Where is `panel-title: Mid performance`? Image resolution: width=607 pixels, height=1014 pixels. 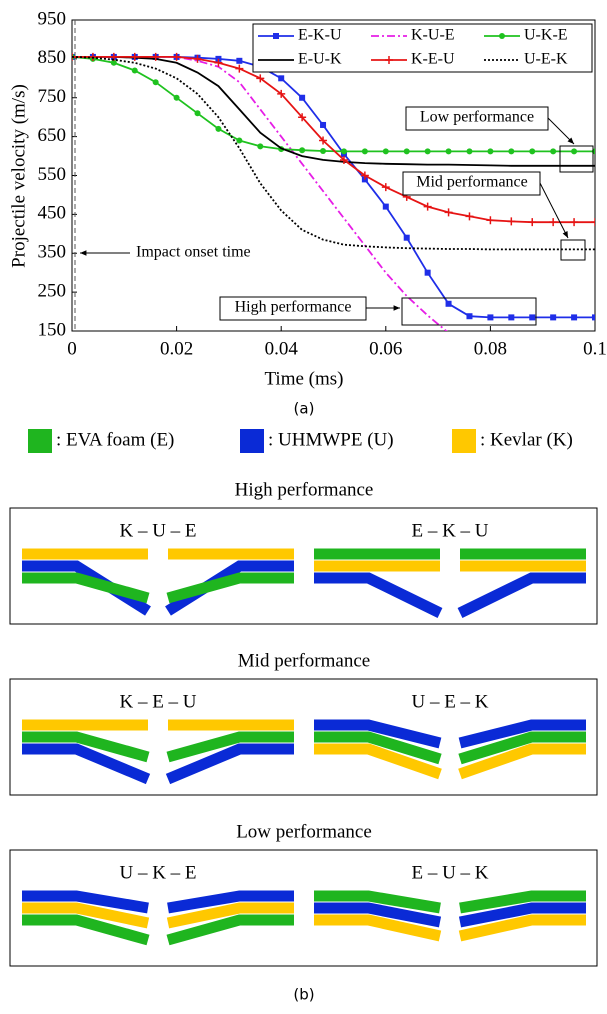 panel-title: Mid performance is located at coordinates (304, 660).